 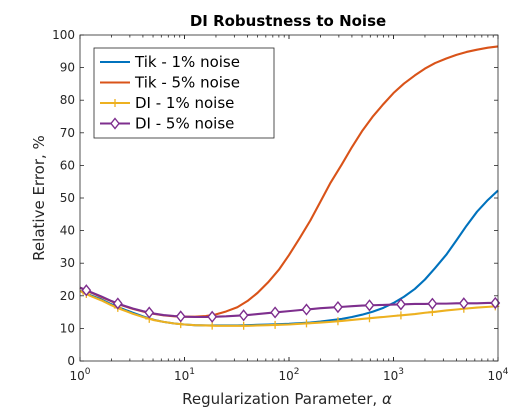 I want to click on x-axis-label: Regularization Parameter, α, so click(x=287, y=399).